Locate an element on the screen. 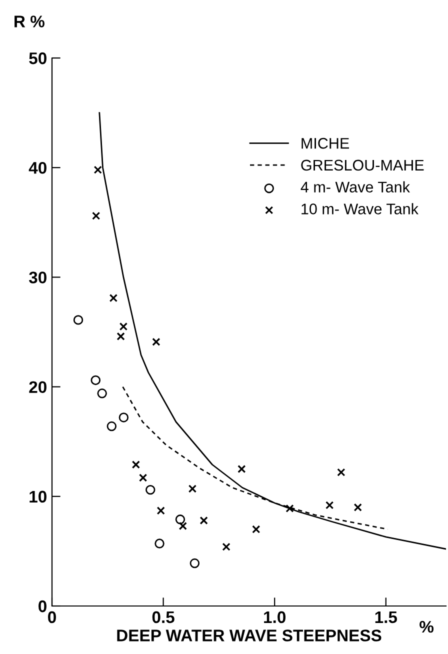  x-tick-label: 1.0 is located at coordinates (275, 617).